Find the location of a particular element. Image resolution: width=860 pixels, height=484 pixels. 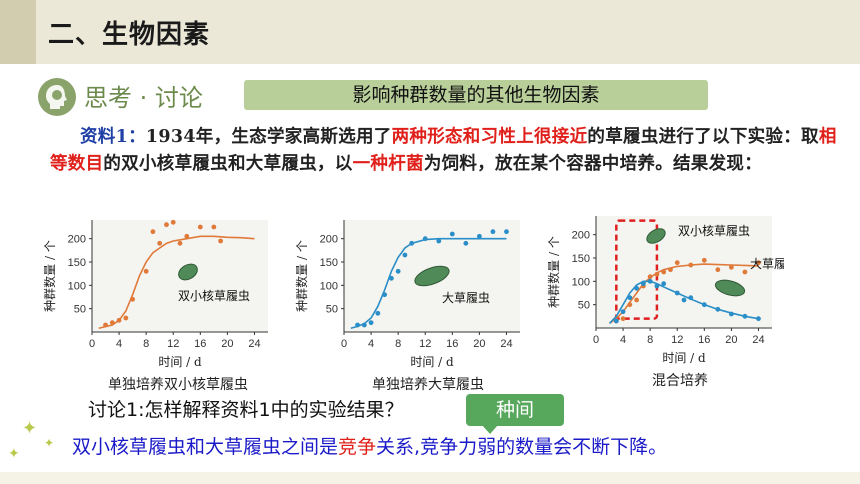

x-tick-label: 12 is located at coordinates (425, 344).